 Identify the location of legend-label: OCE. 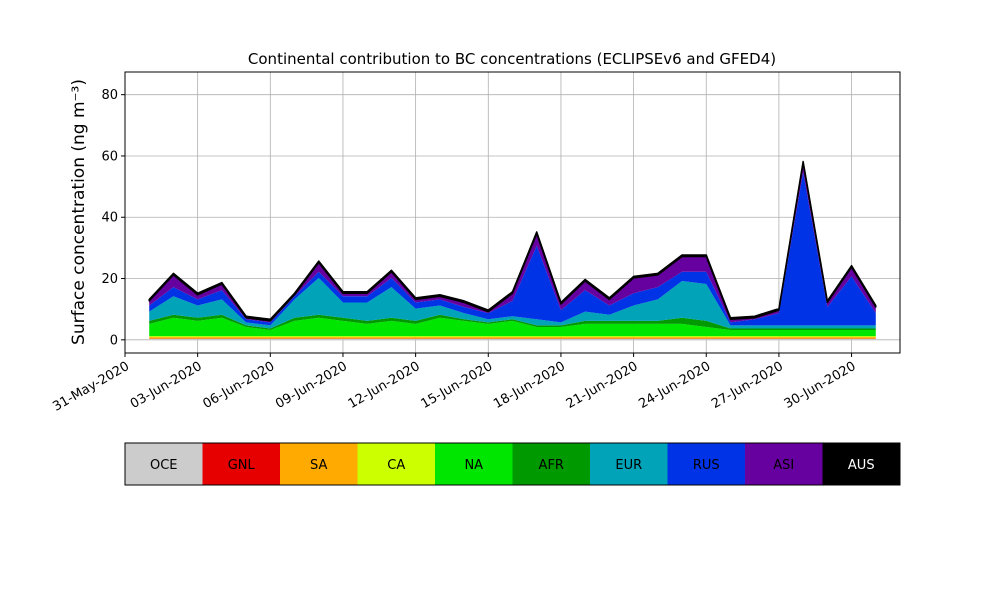
(164, 465).